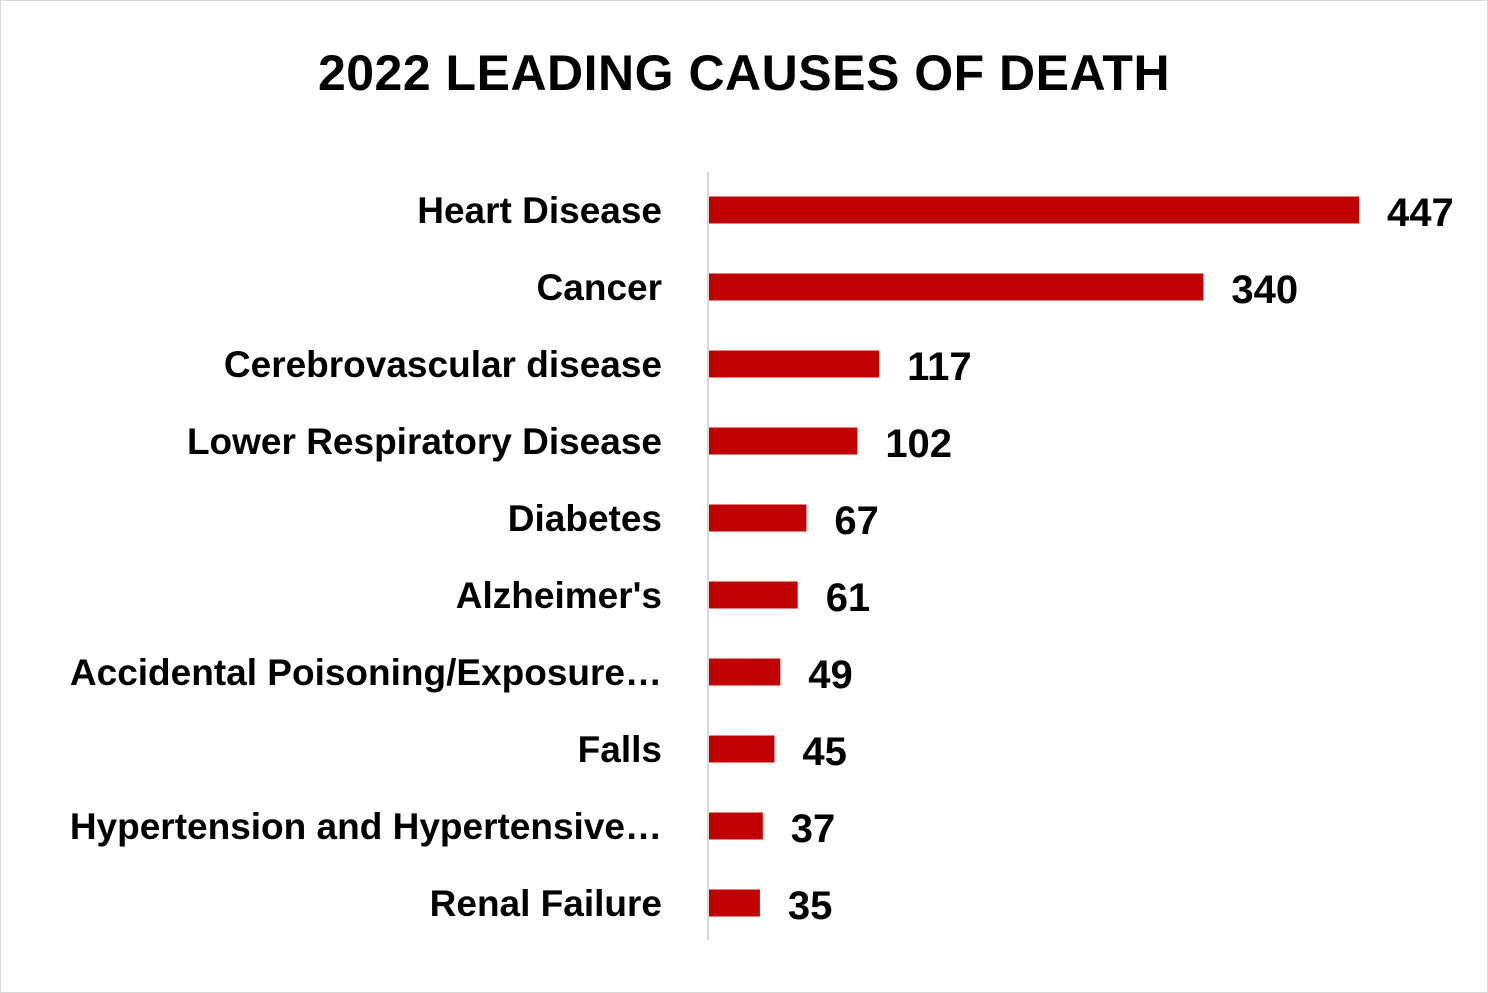  Describe the element at coordinates (1264, 290) in the screenshot. I see `data-label: 340` at that location.